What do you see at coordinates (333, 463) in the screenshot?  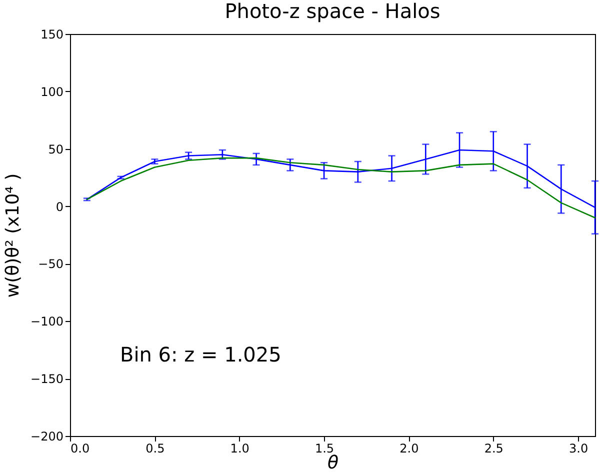 I see `x-axis-title: θ` at bounding box center [333, 463].